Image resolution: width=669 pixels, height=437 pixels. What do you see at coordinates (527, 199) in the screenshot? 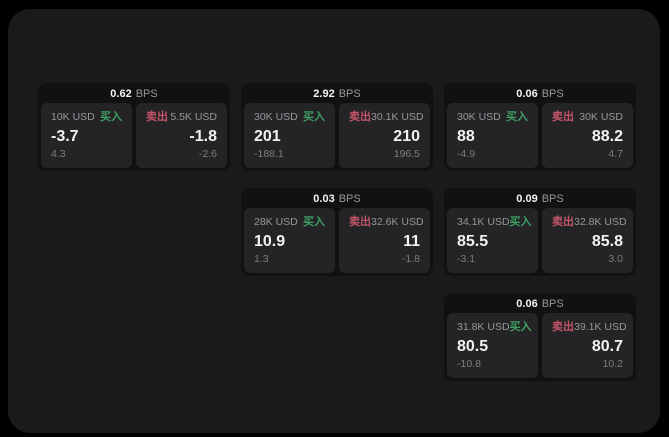
I see `bps-value: 0.09` at bounding box center [527, 199].